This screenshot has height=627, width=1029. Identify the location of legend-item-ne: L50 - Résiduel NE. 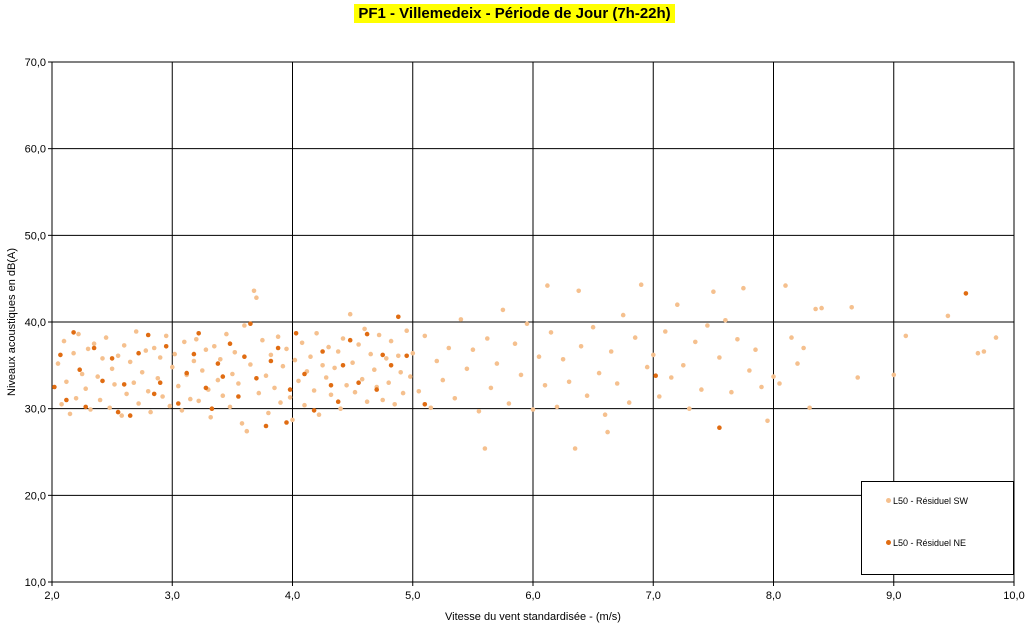
(926, 543).